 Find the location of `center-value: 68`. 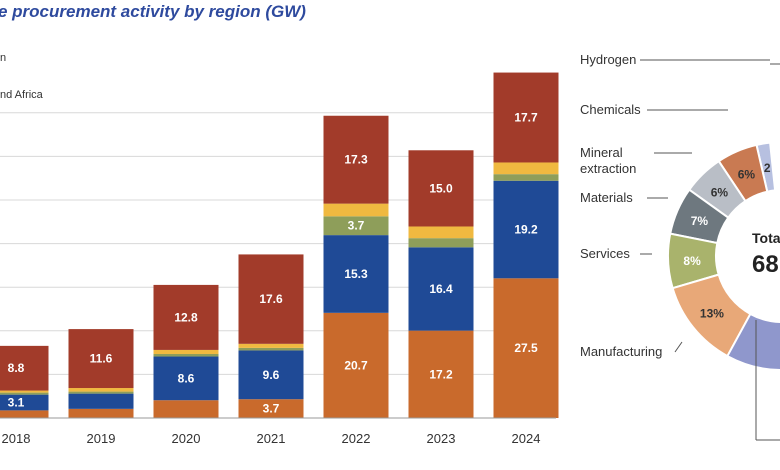

center-value: 68 is located at coordinates (765, 264).